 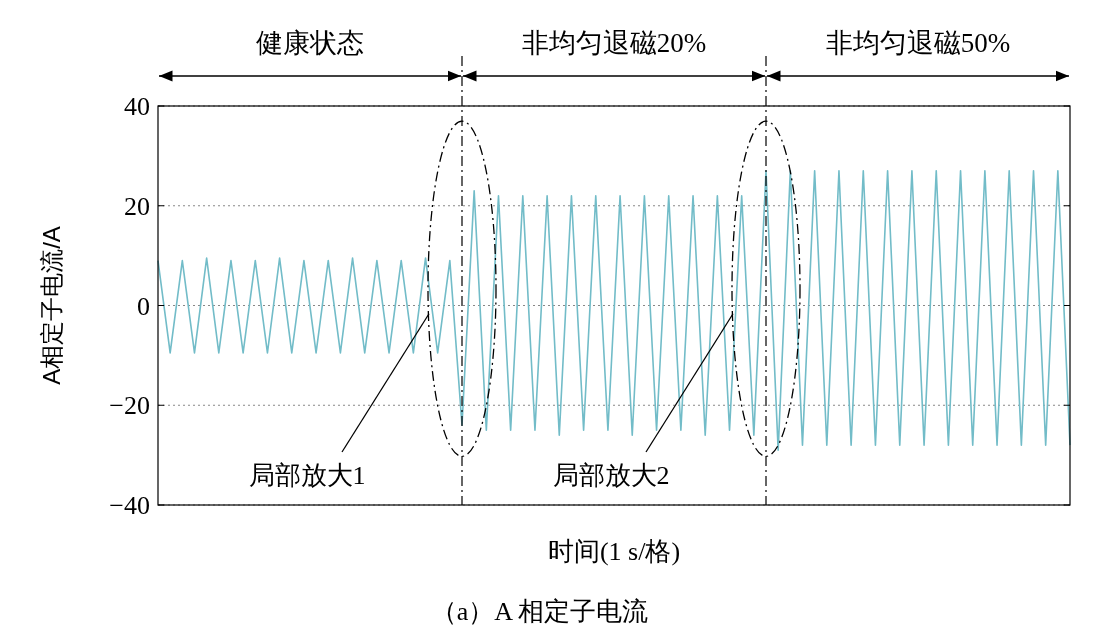 I want to click on annotation: 局部放大1, so click(x=307, y=475).